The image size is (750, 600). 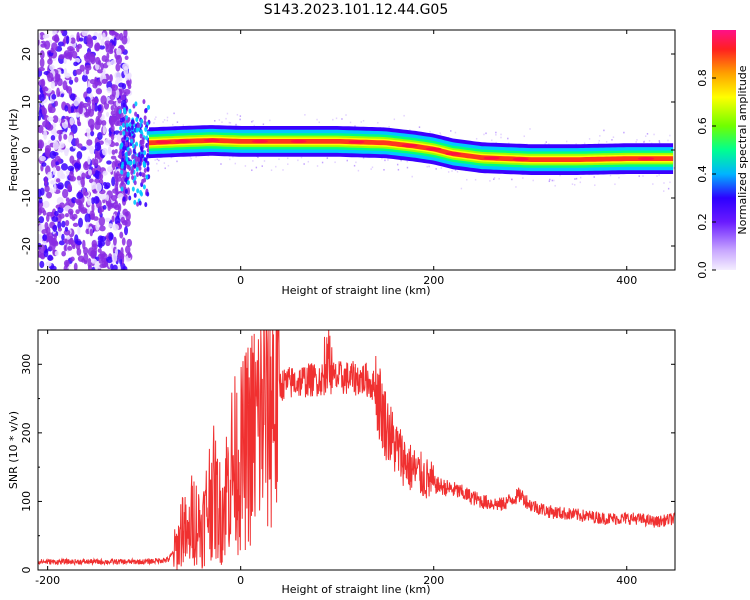 What do you see at coordinates (356, 10) in the screenshot?
I see `chart-title: S143.2023.101.12.44.G05` at bounding box center [356, 10].